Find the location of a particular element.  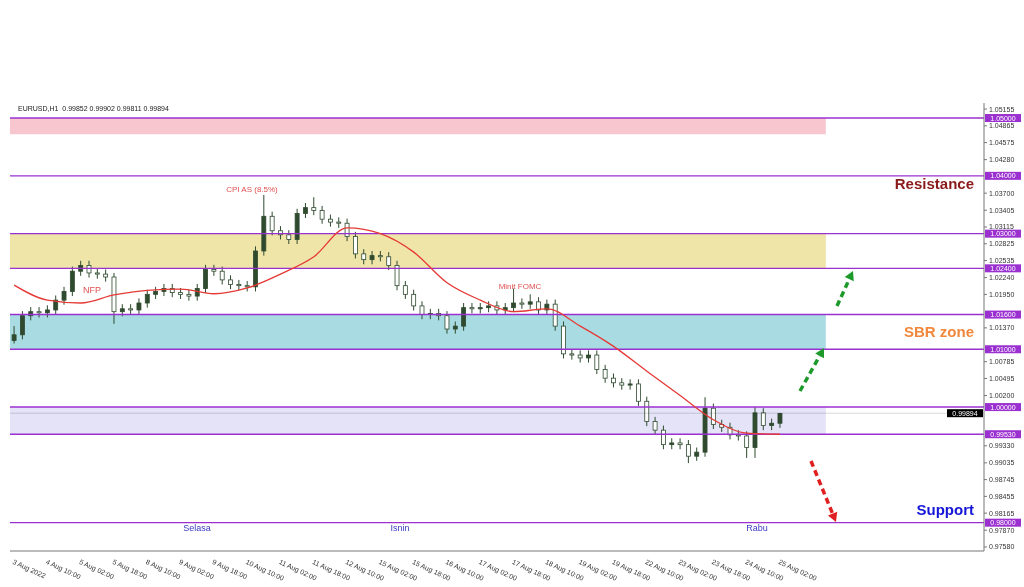

annotation: Isnin is located at coordinates (400, 528).